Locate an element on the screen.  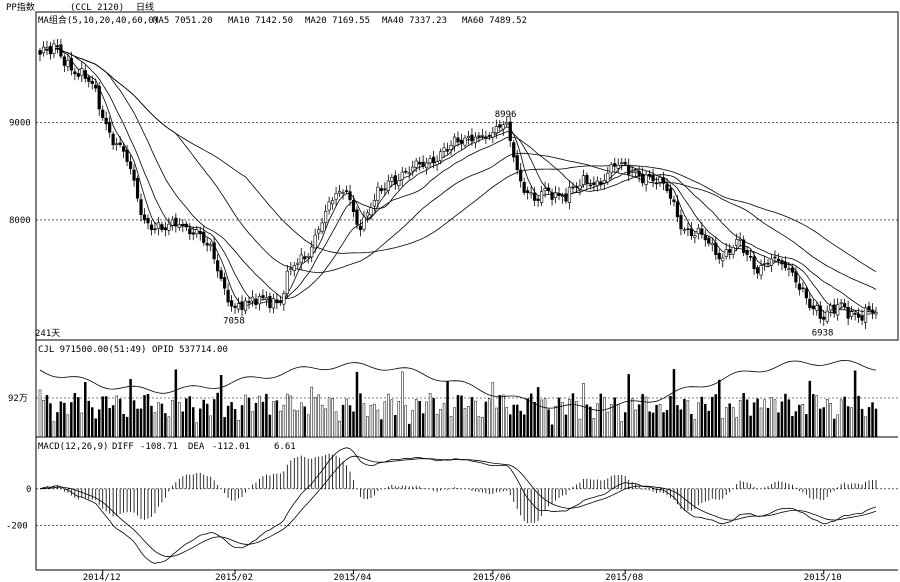
x-tick-label: 2015/08 is located at coordinates (624, 577).